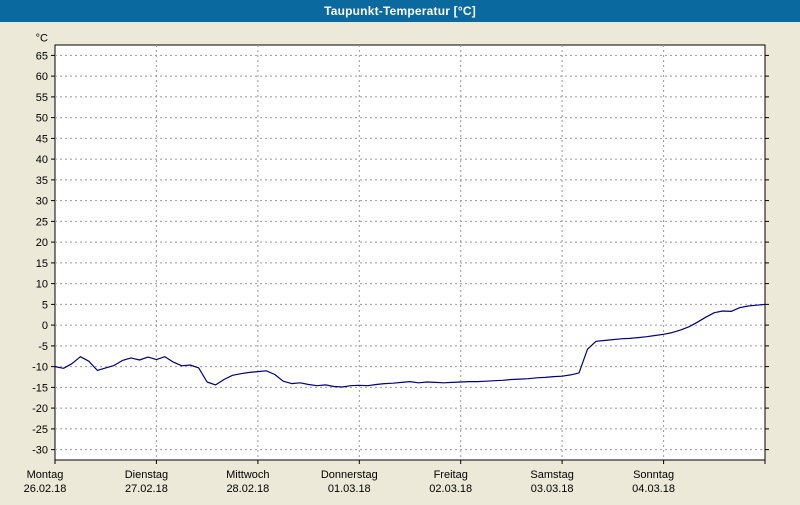 The width and height of the screenshot is (800, 505). Describe the element at coordinates (42, 285) in the screenshot. I see `y-tick-label: 10` at that location.